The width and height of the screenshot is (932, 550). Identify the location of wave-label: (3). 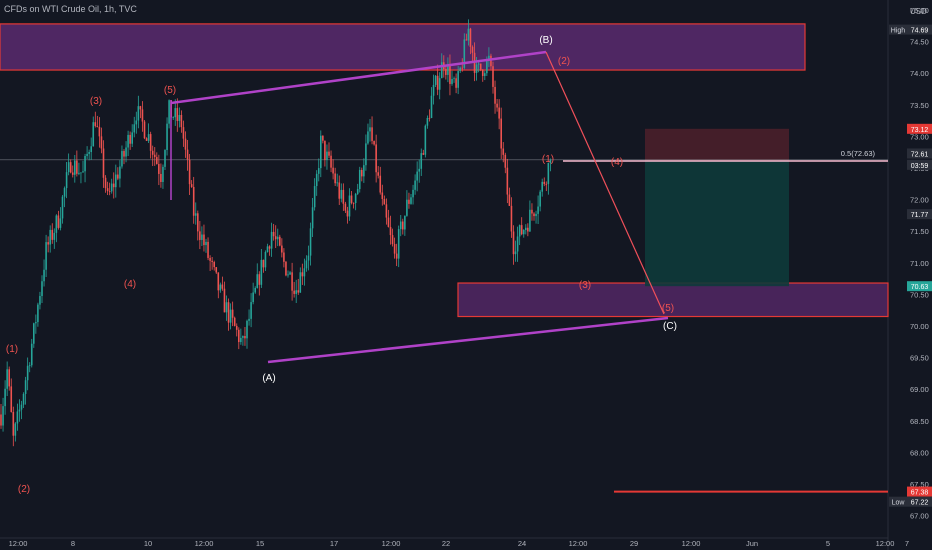
(585, 285).